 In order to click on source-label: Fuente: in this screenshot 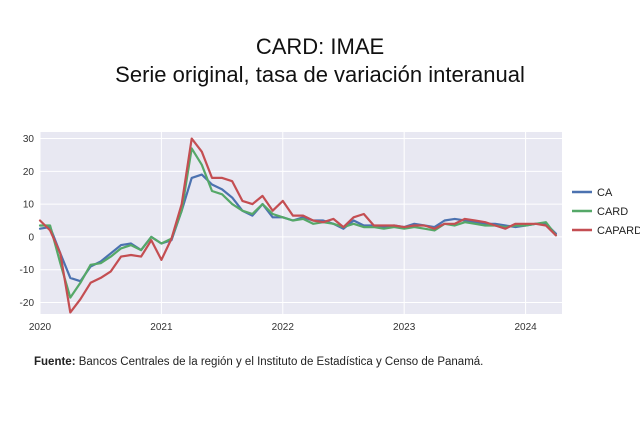, I will do `click(55, 362)`.